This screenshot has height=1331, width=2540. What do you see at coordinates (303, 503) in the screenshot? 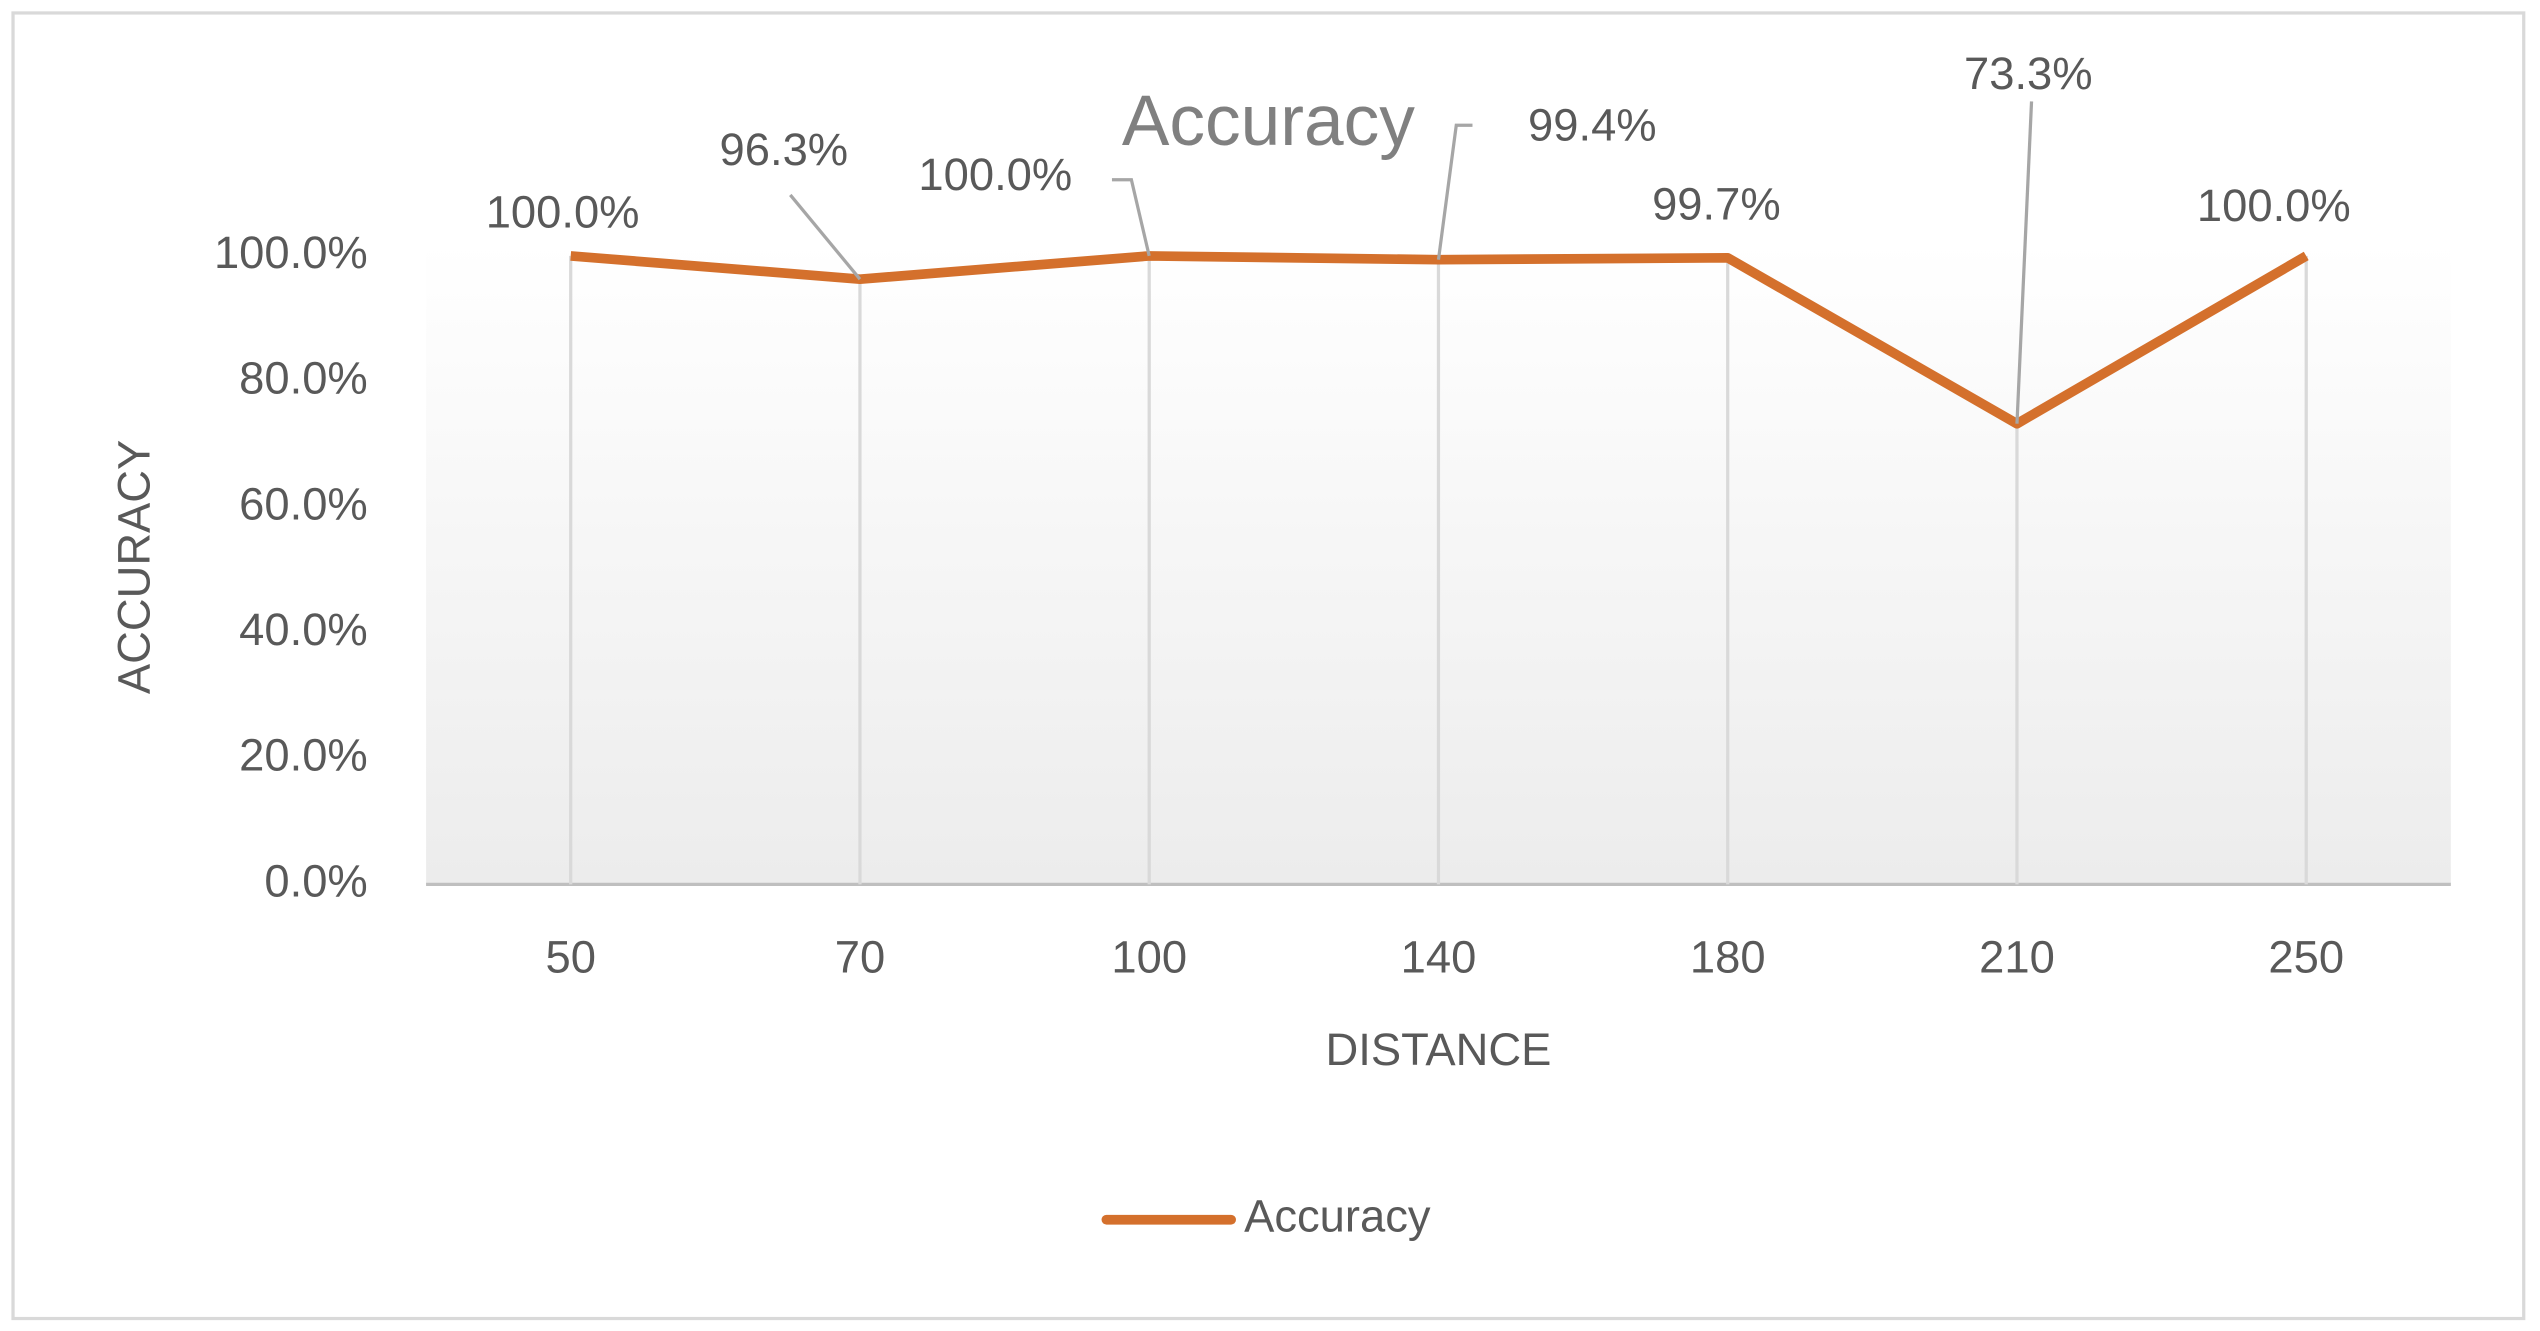
I see `y-tick-label: 60.0%` at bounding box center [303, 503].